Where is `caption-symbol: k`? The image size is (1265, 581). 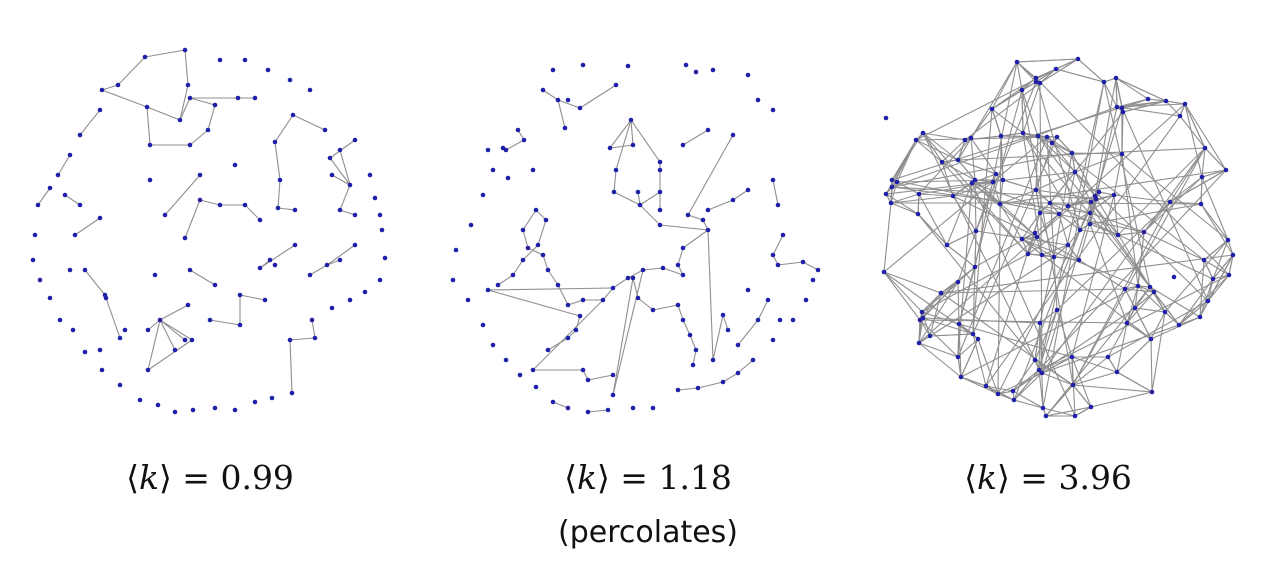
caption-symbol: k is located at coordinates (986, 477).